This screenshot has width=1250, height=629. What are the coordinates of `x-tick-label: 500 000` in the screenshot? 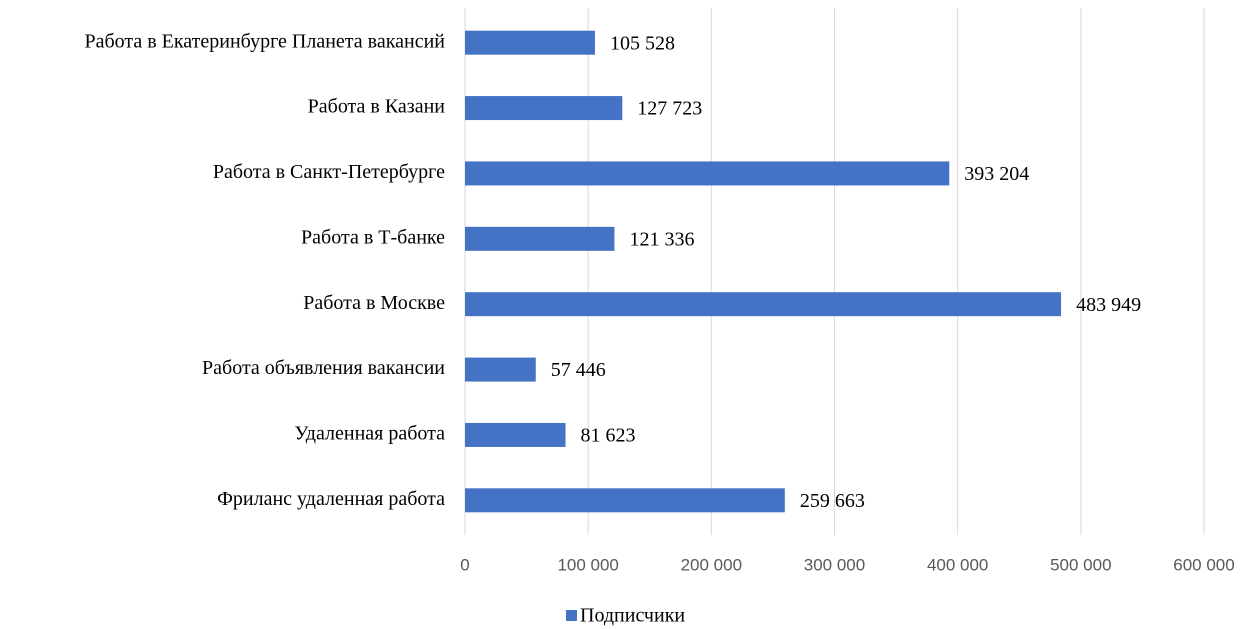 It's located at (1080, 564).